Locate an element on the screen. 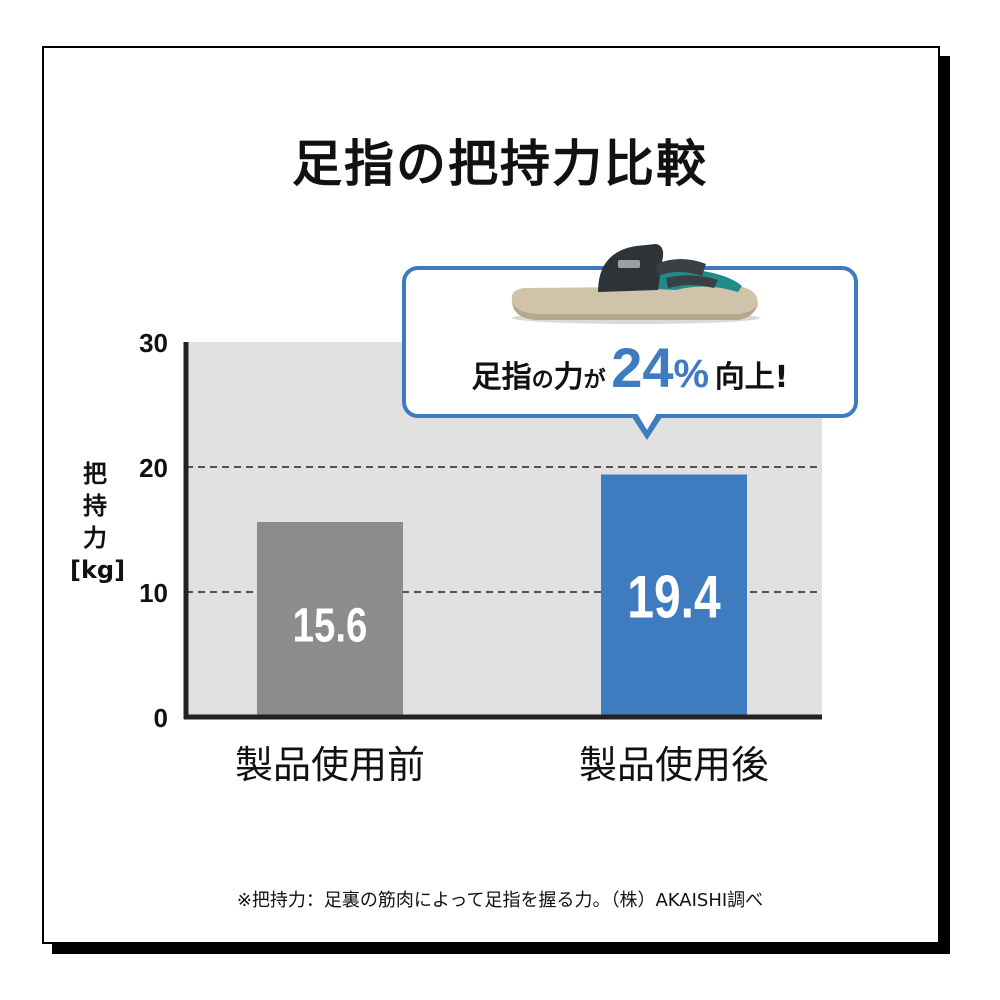  sandal-image is located at coordinates (635, 284).